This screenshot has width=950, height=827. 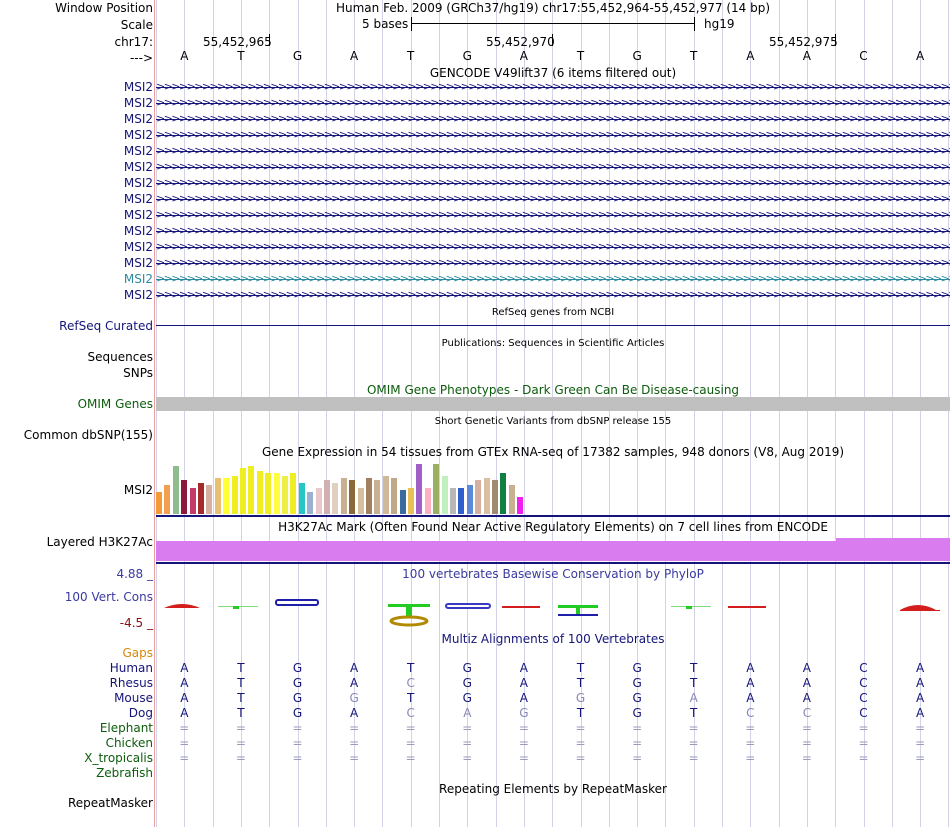 What do you see at coordinates (118, 758) in the screenshot?
I see `multiz-species-label: X_tropicalis` at bounding box center [118, 758].